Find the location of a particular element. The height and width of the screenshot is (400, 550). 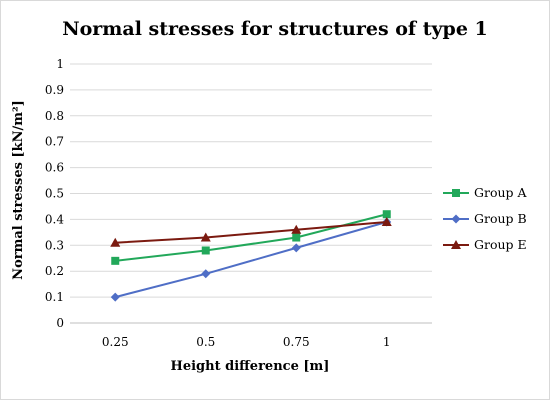

y-tick-label: 0.3 is located at coordinates (54, 245).